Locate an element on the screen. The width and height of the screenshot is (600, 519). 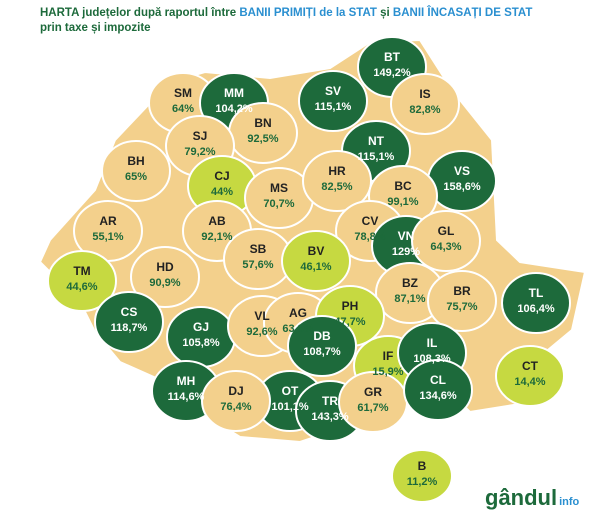
county-code: SM is located at coordinates (183, 93).